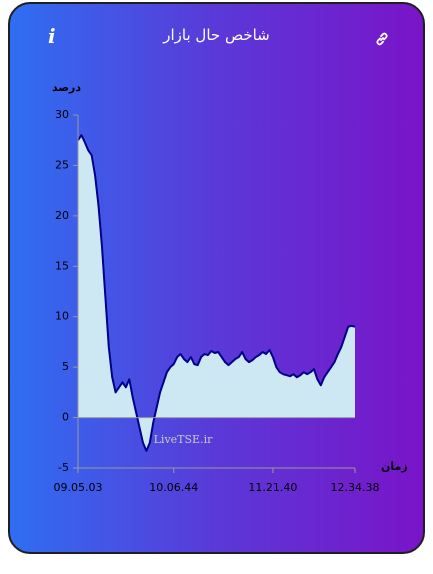 Image resolution: width=433 pixels, height=574 pixels. I want to click on y-tick-label: 10, so click(62, 316).